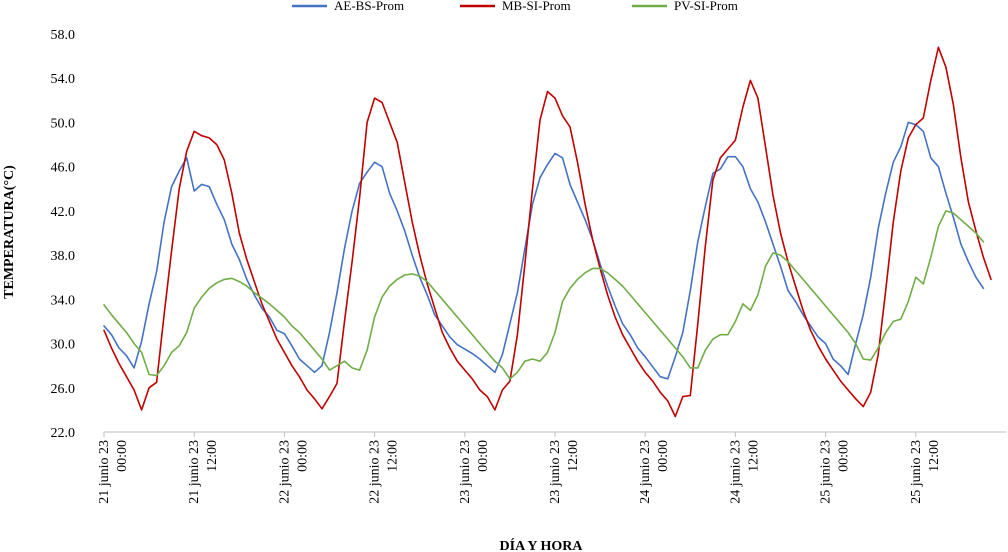  Describe the element at coordinates (369, 6) in the screenshot. I see `legend-label-ae-bs-prom: AE-BS-Prom` at that location.